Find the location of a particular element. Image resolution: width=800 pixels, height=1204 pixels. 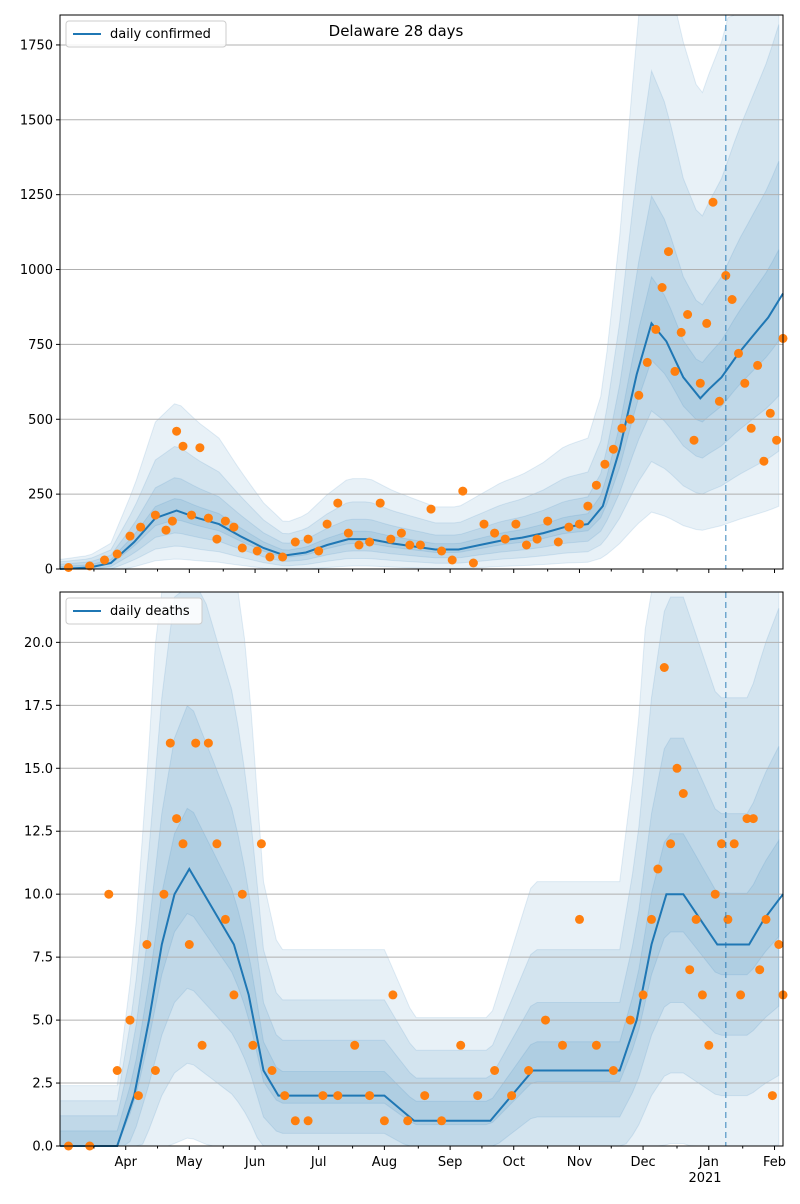

y-tick-label: 7.5 is located at coordinates (42, 958).